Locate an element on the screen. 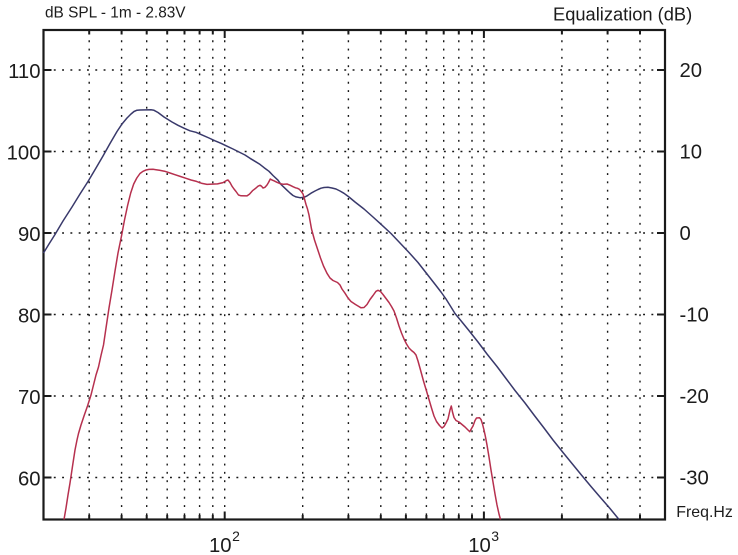 Image resolution: width=738 pixels, height=555 pixels. svg-text: 70 is located at coordinates (29, 398).